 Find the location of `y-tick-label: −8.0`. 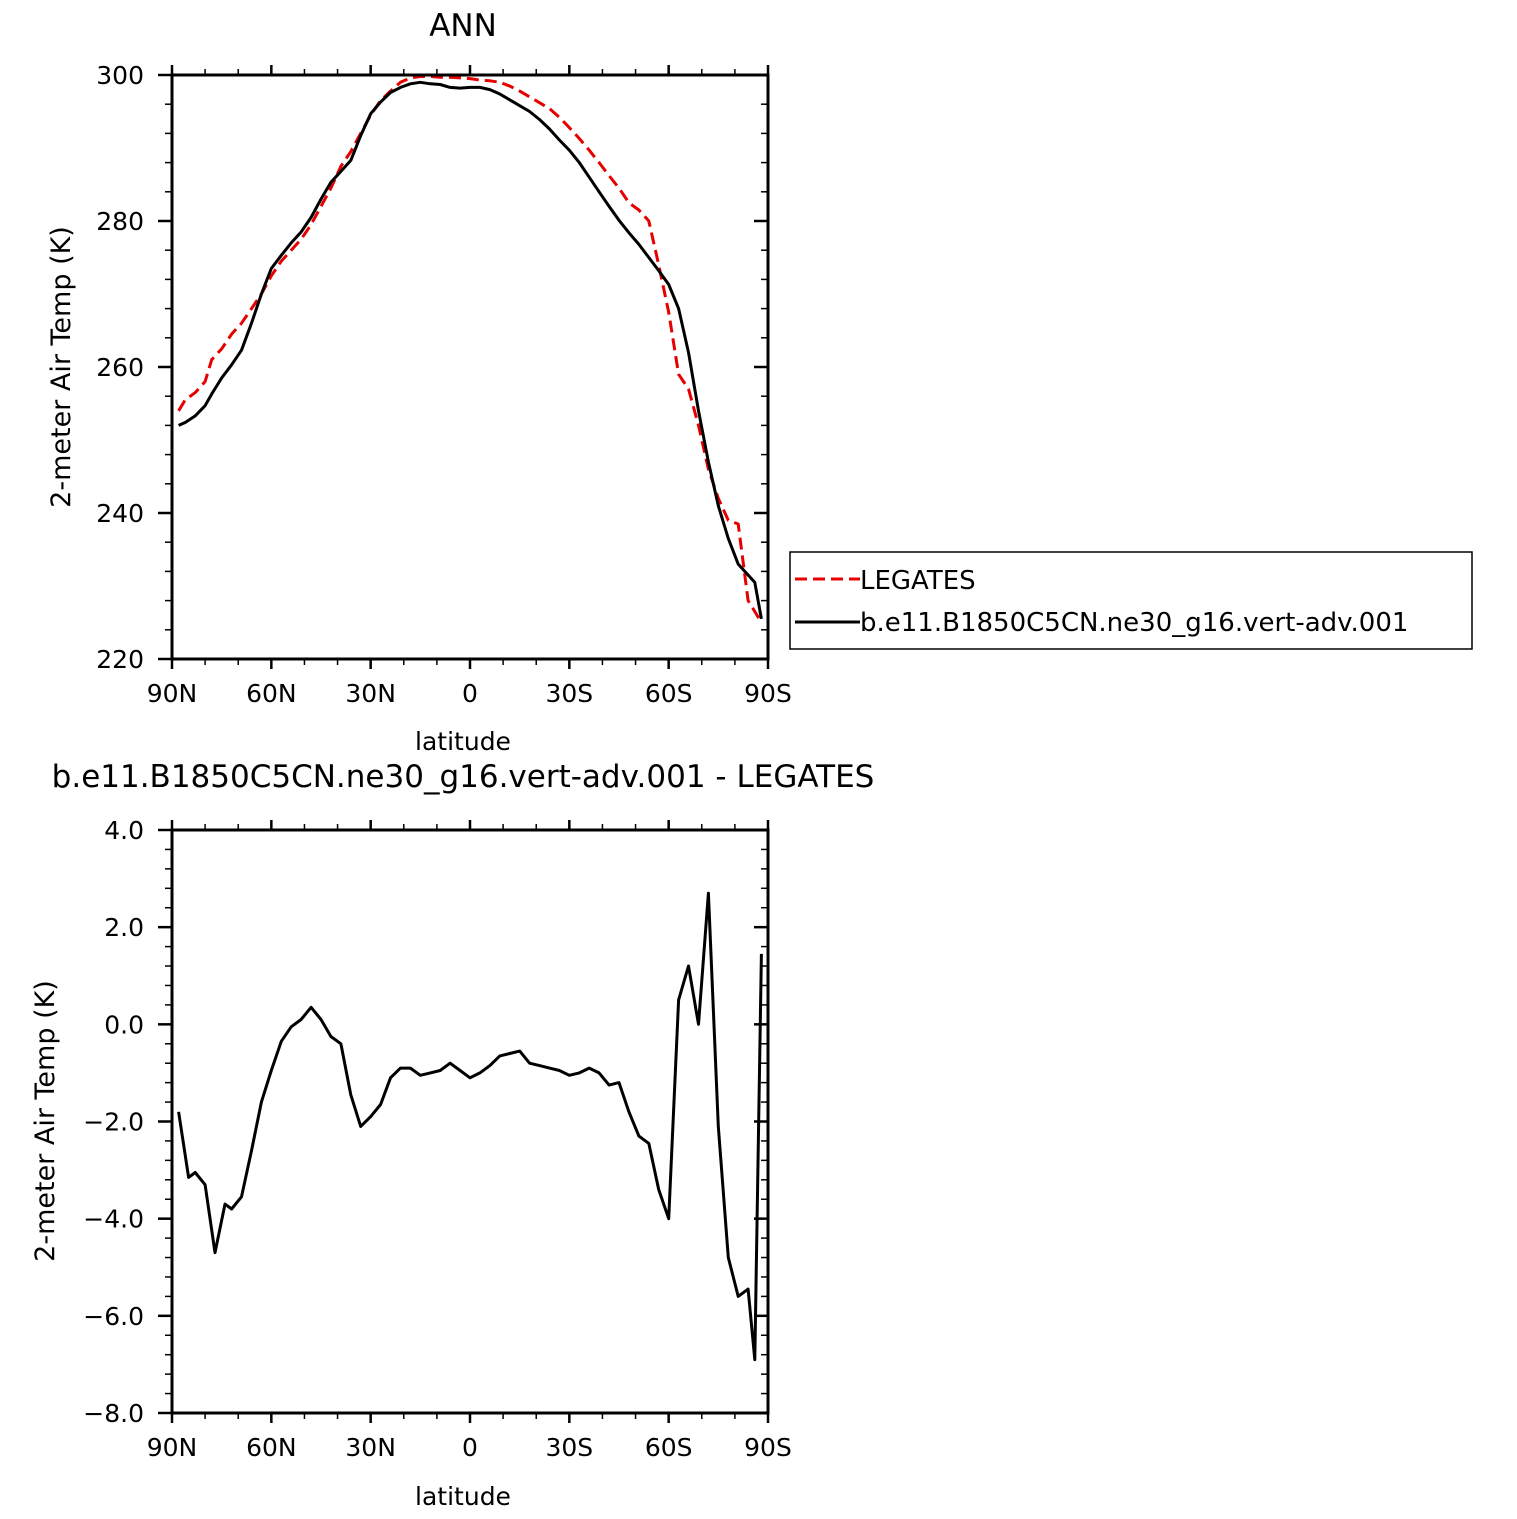

y-tick-label: −8.0 is located at coordinates (113, 1413).